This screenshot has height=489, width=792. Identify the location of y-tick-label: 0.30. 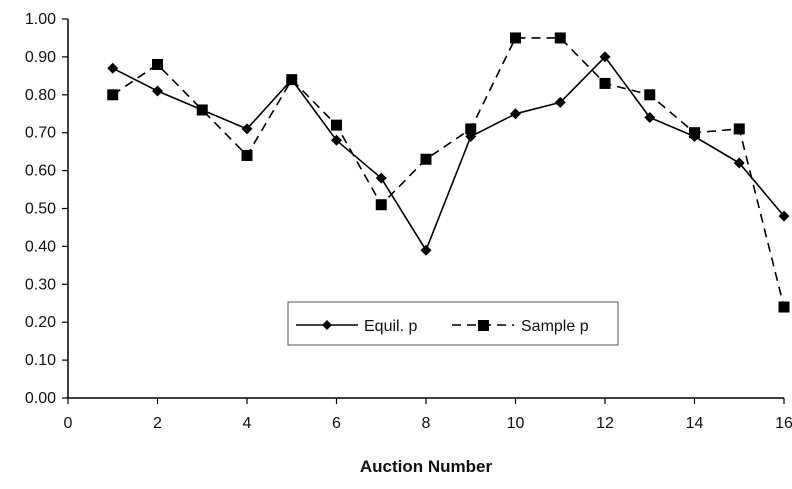
(40, 284).